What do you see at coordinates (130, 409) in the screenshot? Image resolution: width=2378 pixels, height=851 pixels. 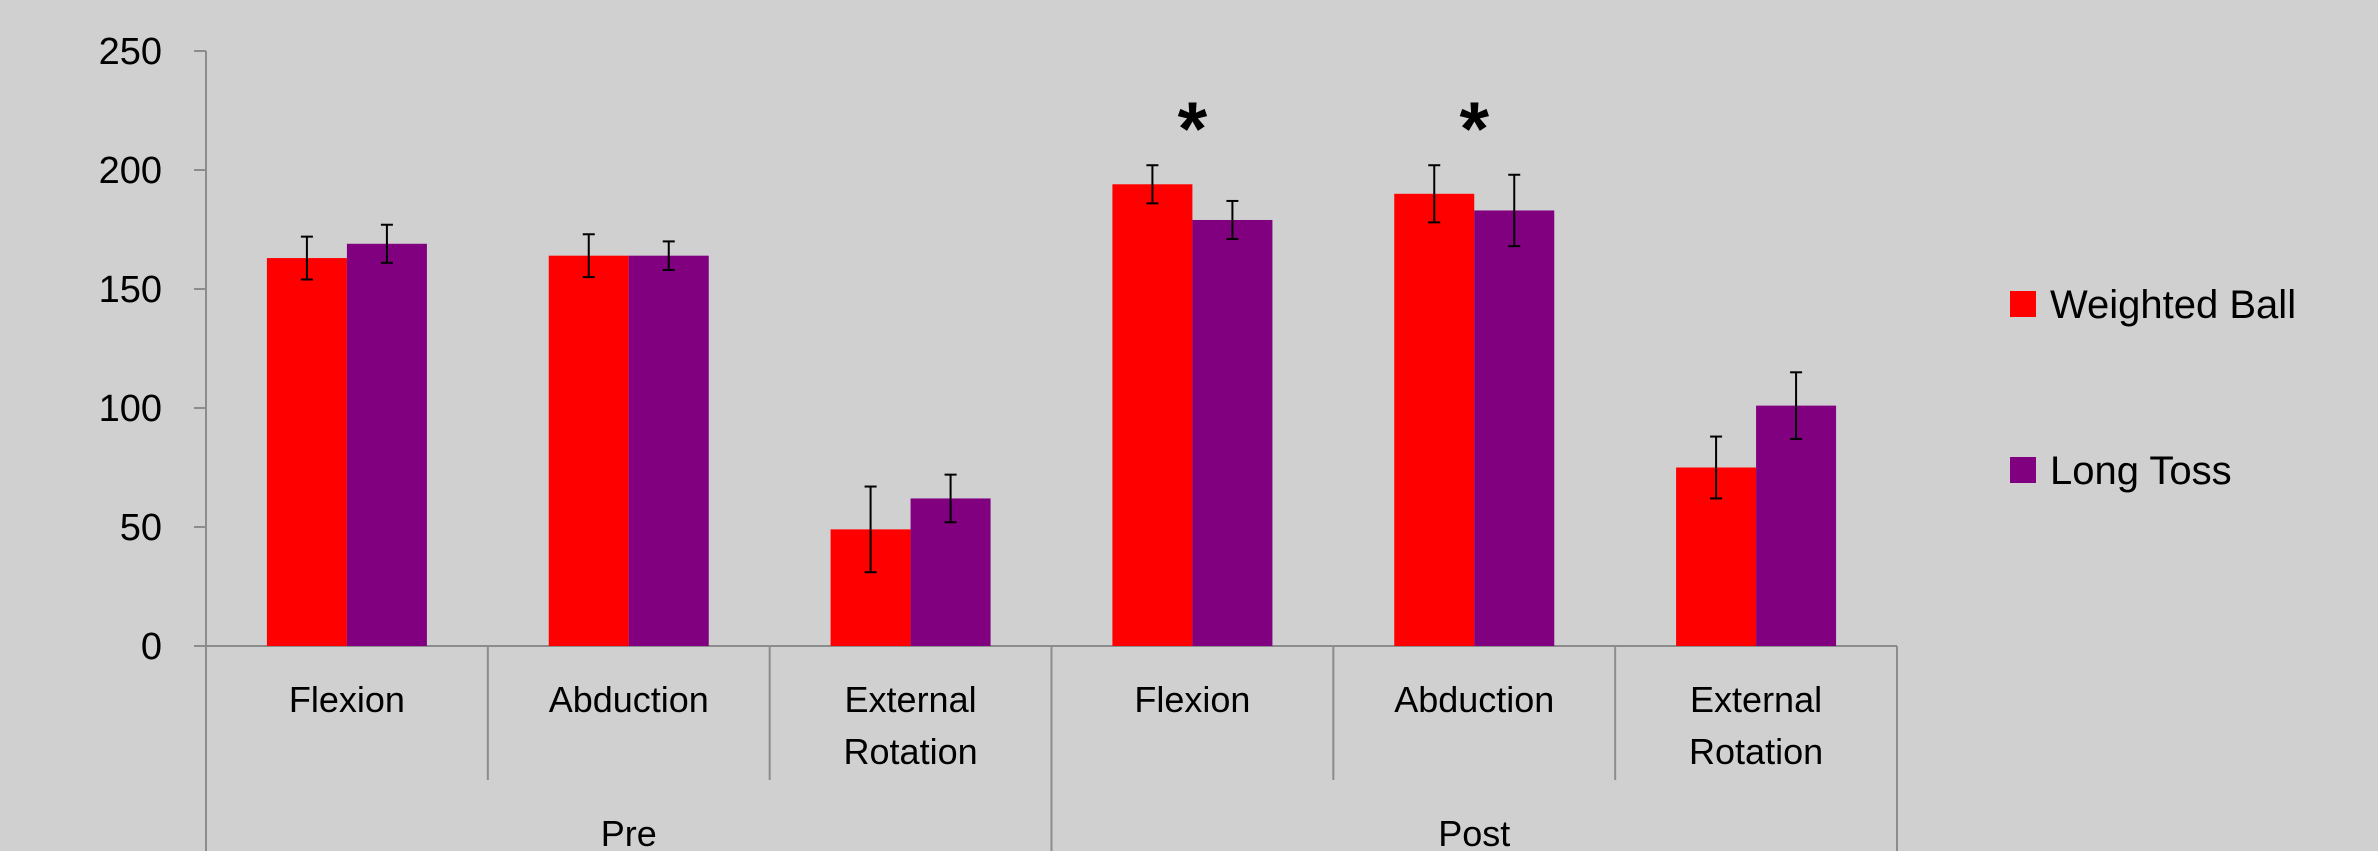 I see `y-tick-label: 100` at bounding box center [130, 409].